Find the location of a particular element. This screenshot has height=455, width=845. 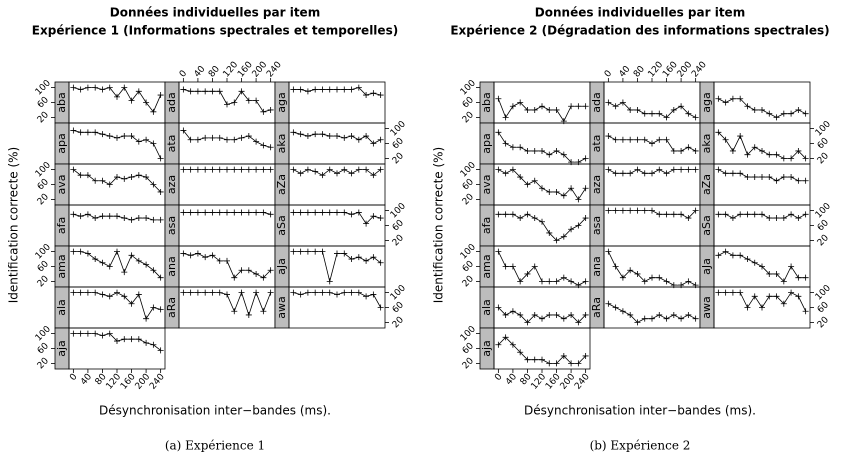

x-tick-label: 160 is located at coordinates (670, 70).